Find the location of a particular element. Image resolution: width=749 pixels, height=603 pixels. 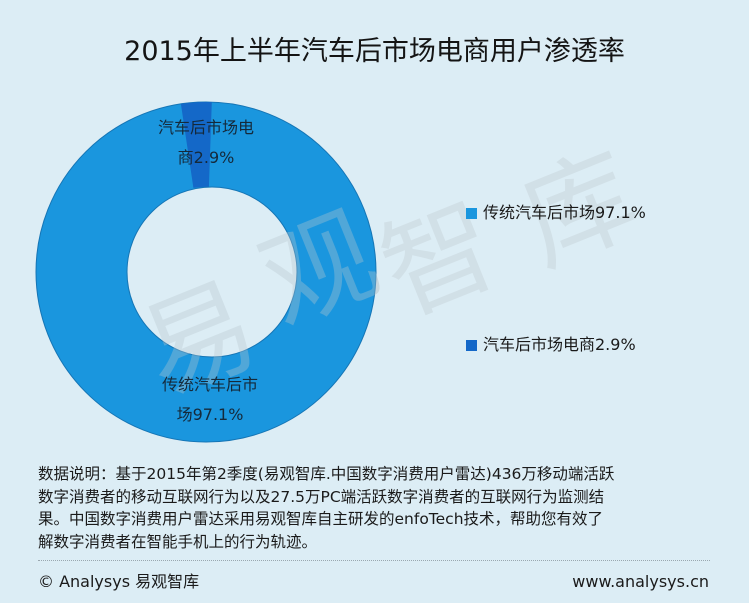

legend-swatch-traditional is located at coordinates (471, 213).